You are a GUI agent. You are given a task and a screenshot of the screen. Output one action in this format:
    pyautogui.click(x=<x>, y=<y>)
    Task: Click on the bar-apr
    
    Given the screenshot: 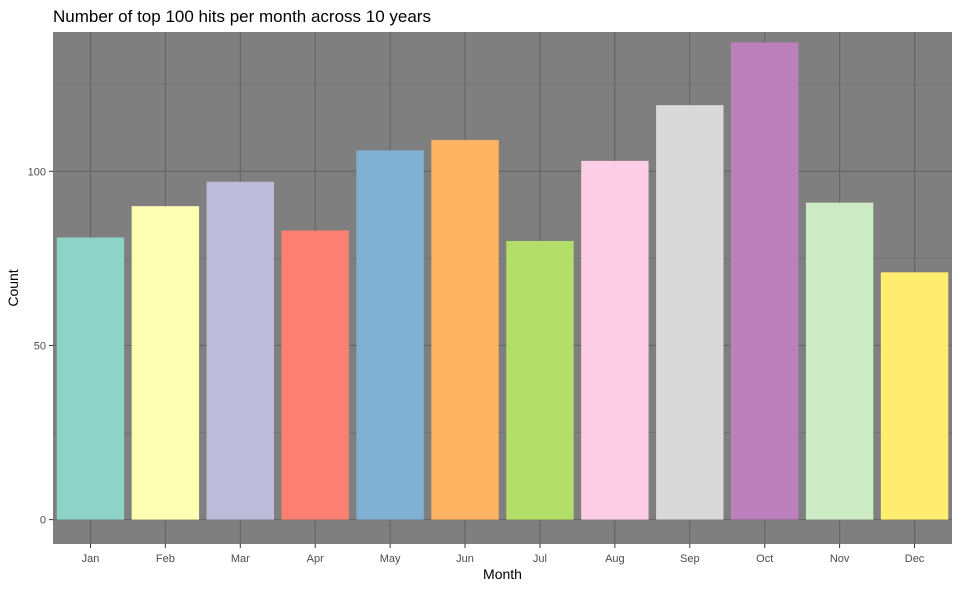 What is the action you would take?
    pyautogui.click(x=315, y=375)
    